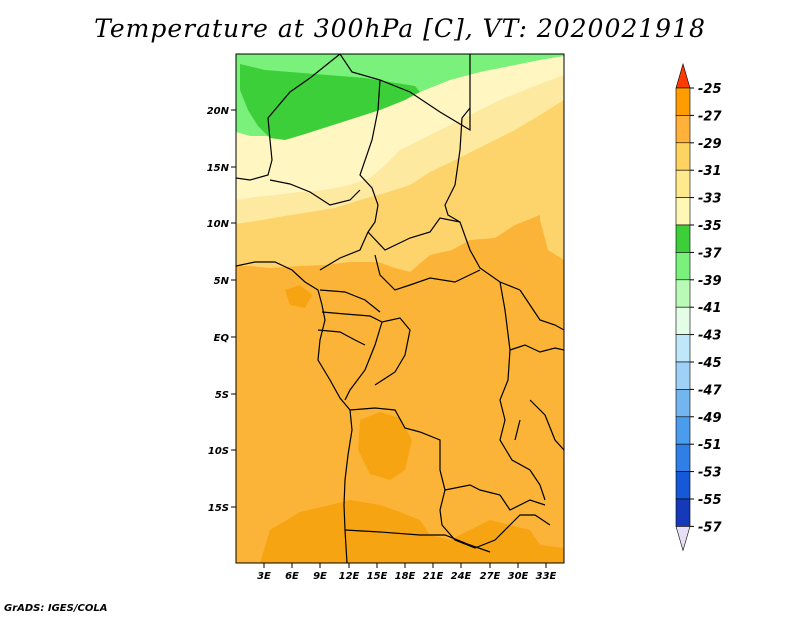 The image size is (800, 618). I want to click on lon-label: 33E, so click(546, 576).